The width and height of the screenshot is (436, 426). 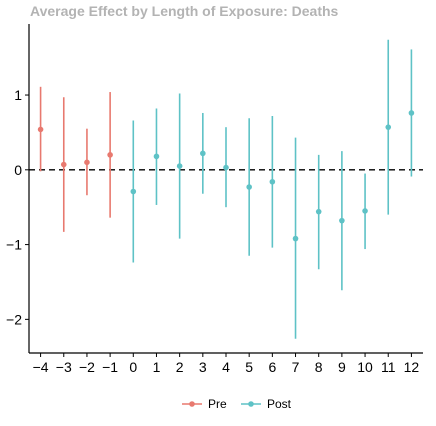 What do you see at coordinates (157, 367) in the screenshot?
I see `x-tick-label-5: 1` at bounding box center [157, 367].